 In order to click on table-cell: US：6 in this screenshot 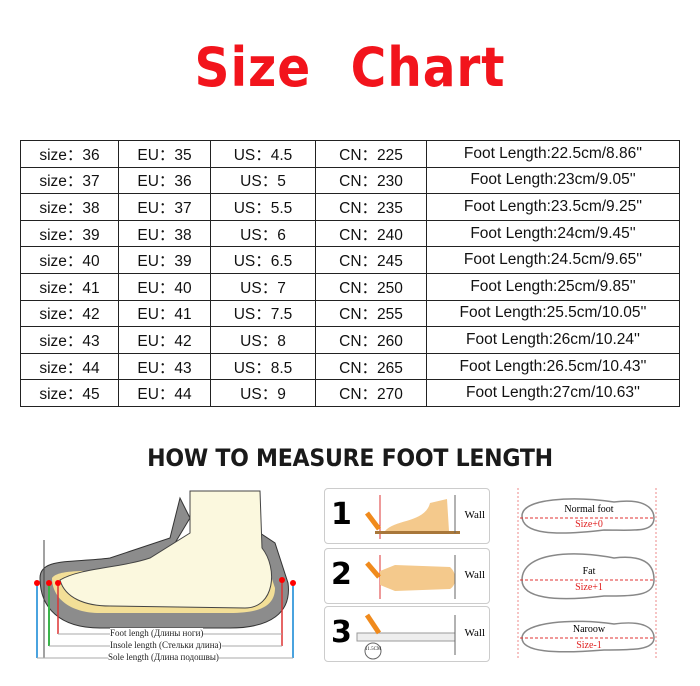, I will do `click(263, 233)`.